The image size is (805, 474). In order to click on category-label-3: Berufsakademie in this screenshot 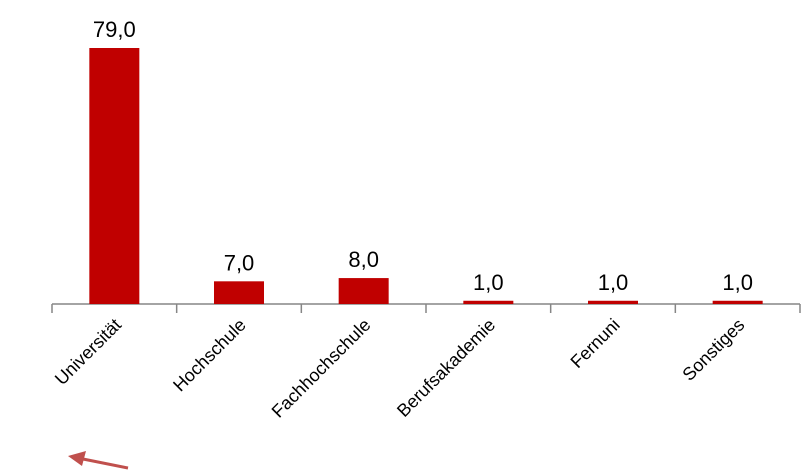, I will do `click(446, 368)`.